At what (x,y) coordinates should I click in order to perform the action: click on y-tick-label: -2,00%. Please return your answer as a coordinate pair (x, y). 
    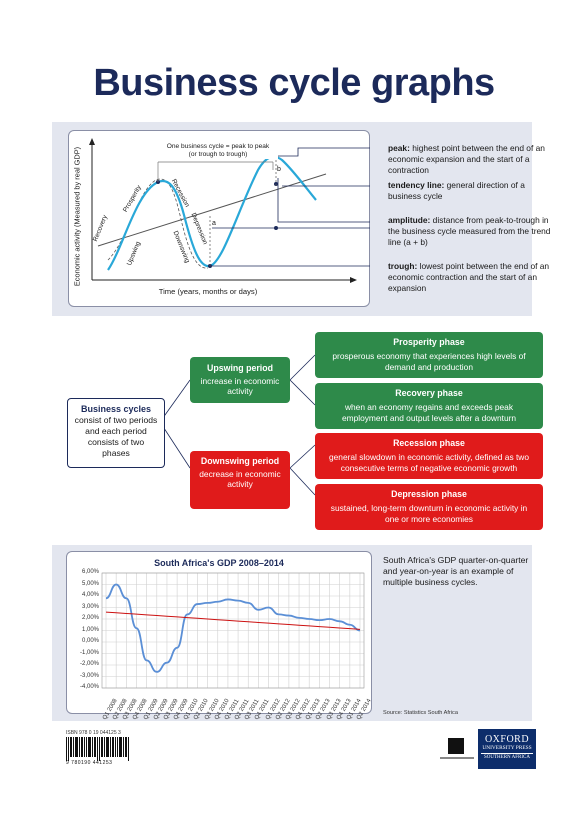
    Looking at the image, I should click on (89, 664).